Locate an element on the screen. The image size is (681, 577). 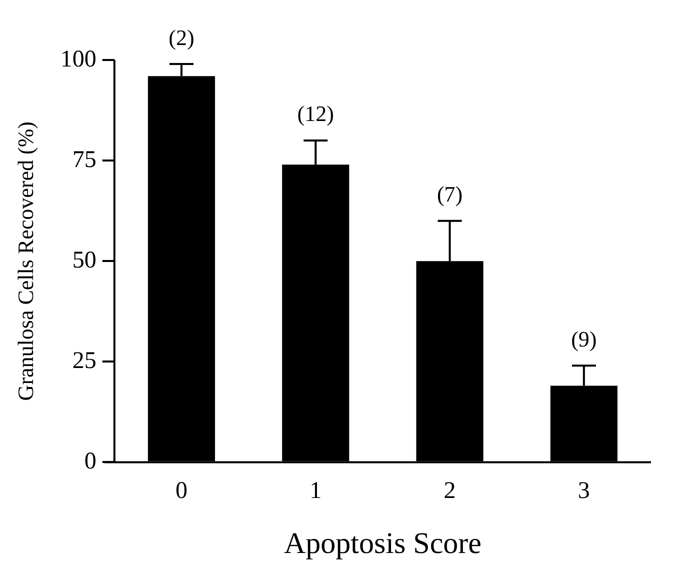
annotation: (2) is located at coordinates (181, 37).